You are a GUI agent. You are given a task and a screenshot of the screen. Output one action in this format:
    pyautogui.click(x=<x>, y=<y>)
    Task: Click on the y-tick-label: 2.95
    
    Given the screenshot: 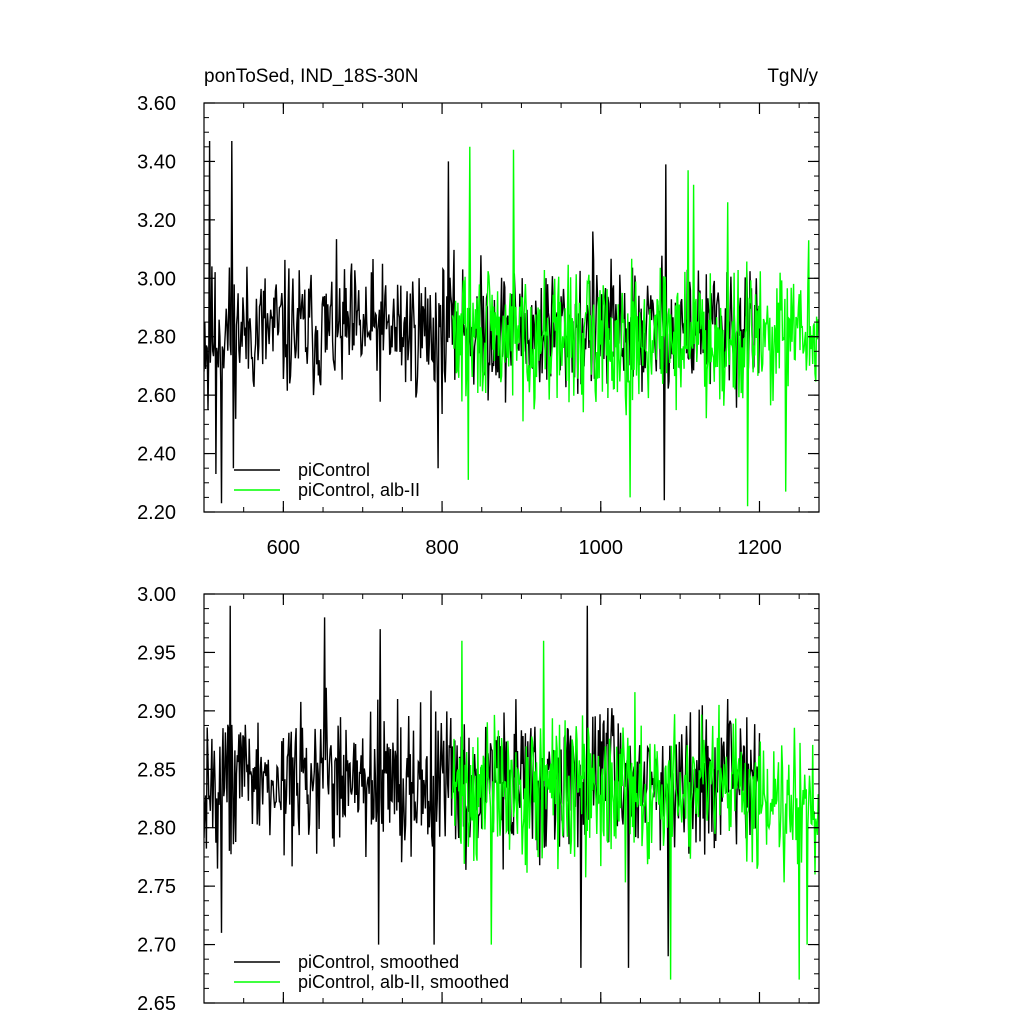 What is the action you would take?
    pyautogui.click(x=156, y=653)
    